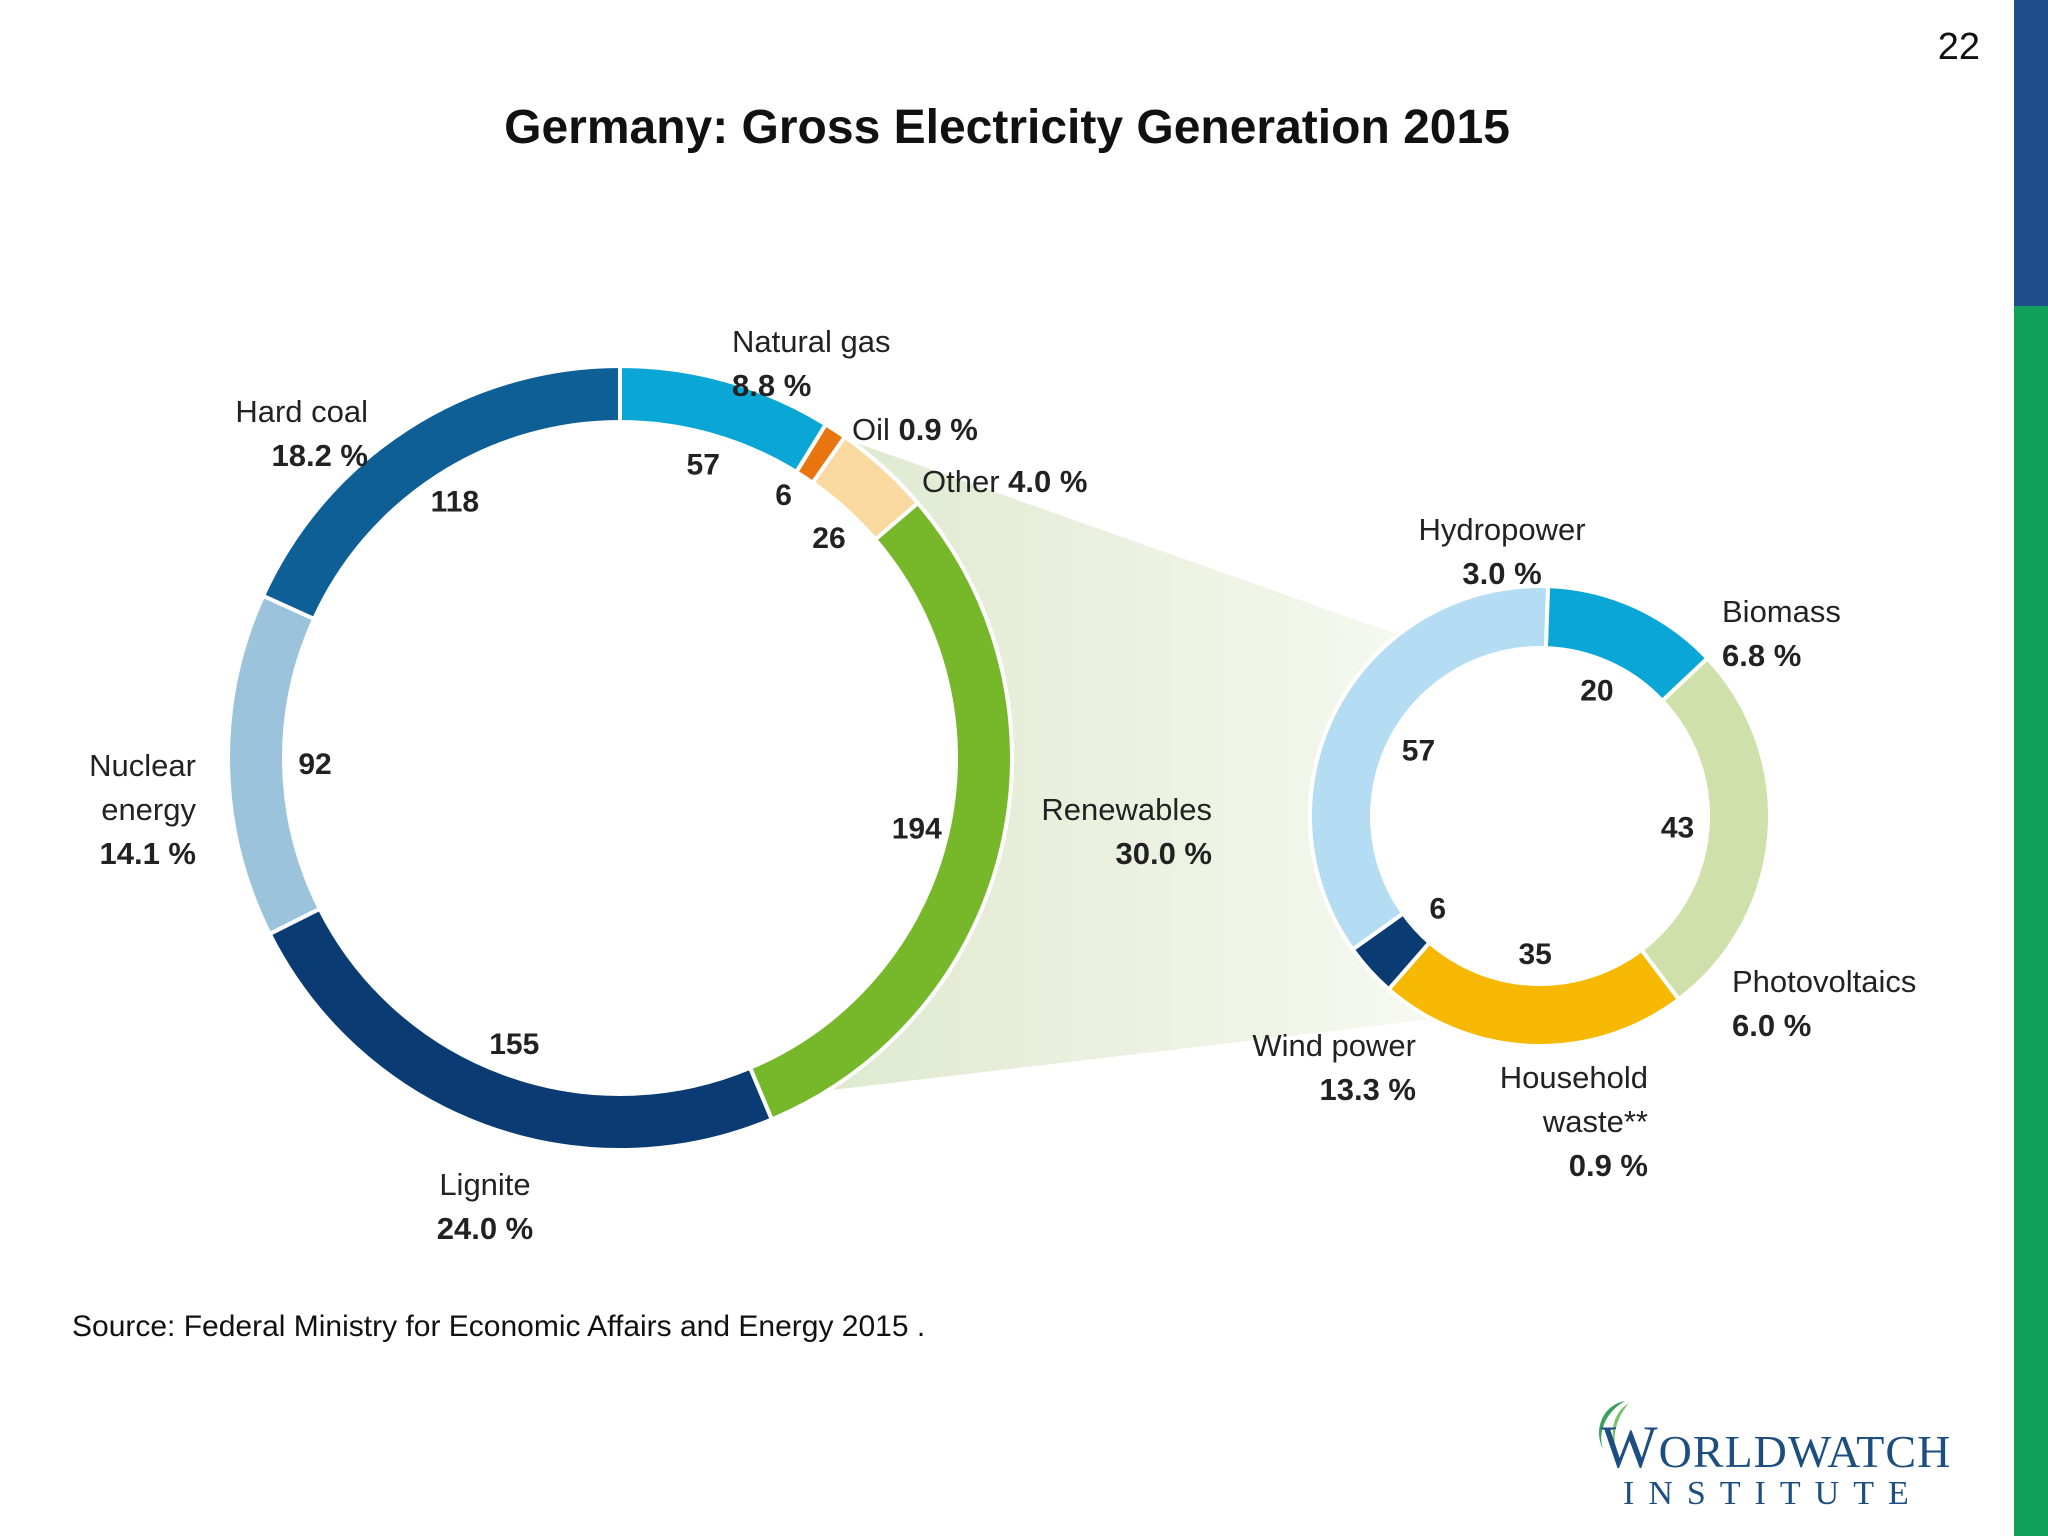 The image size is (2048, 1536). I want to click on page-number: 22, so click(1958, 47).